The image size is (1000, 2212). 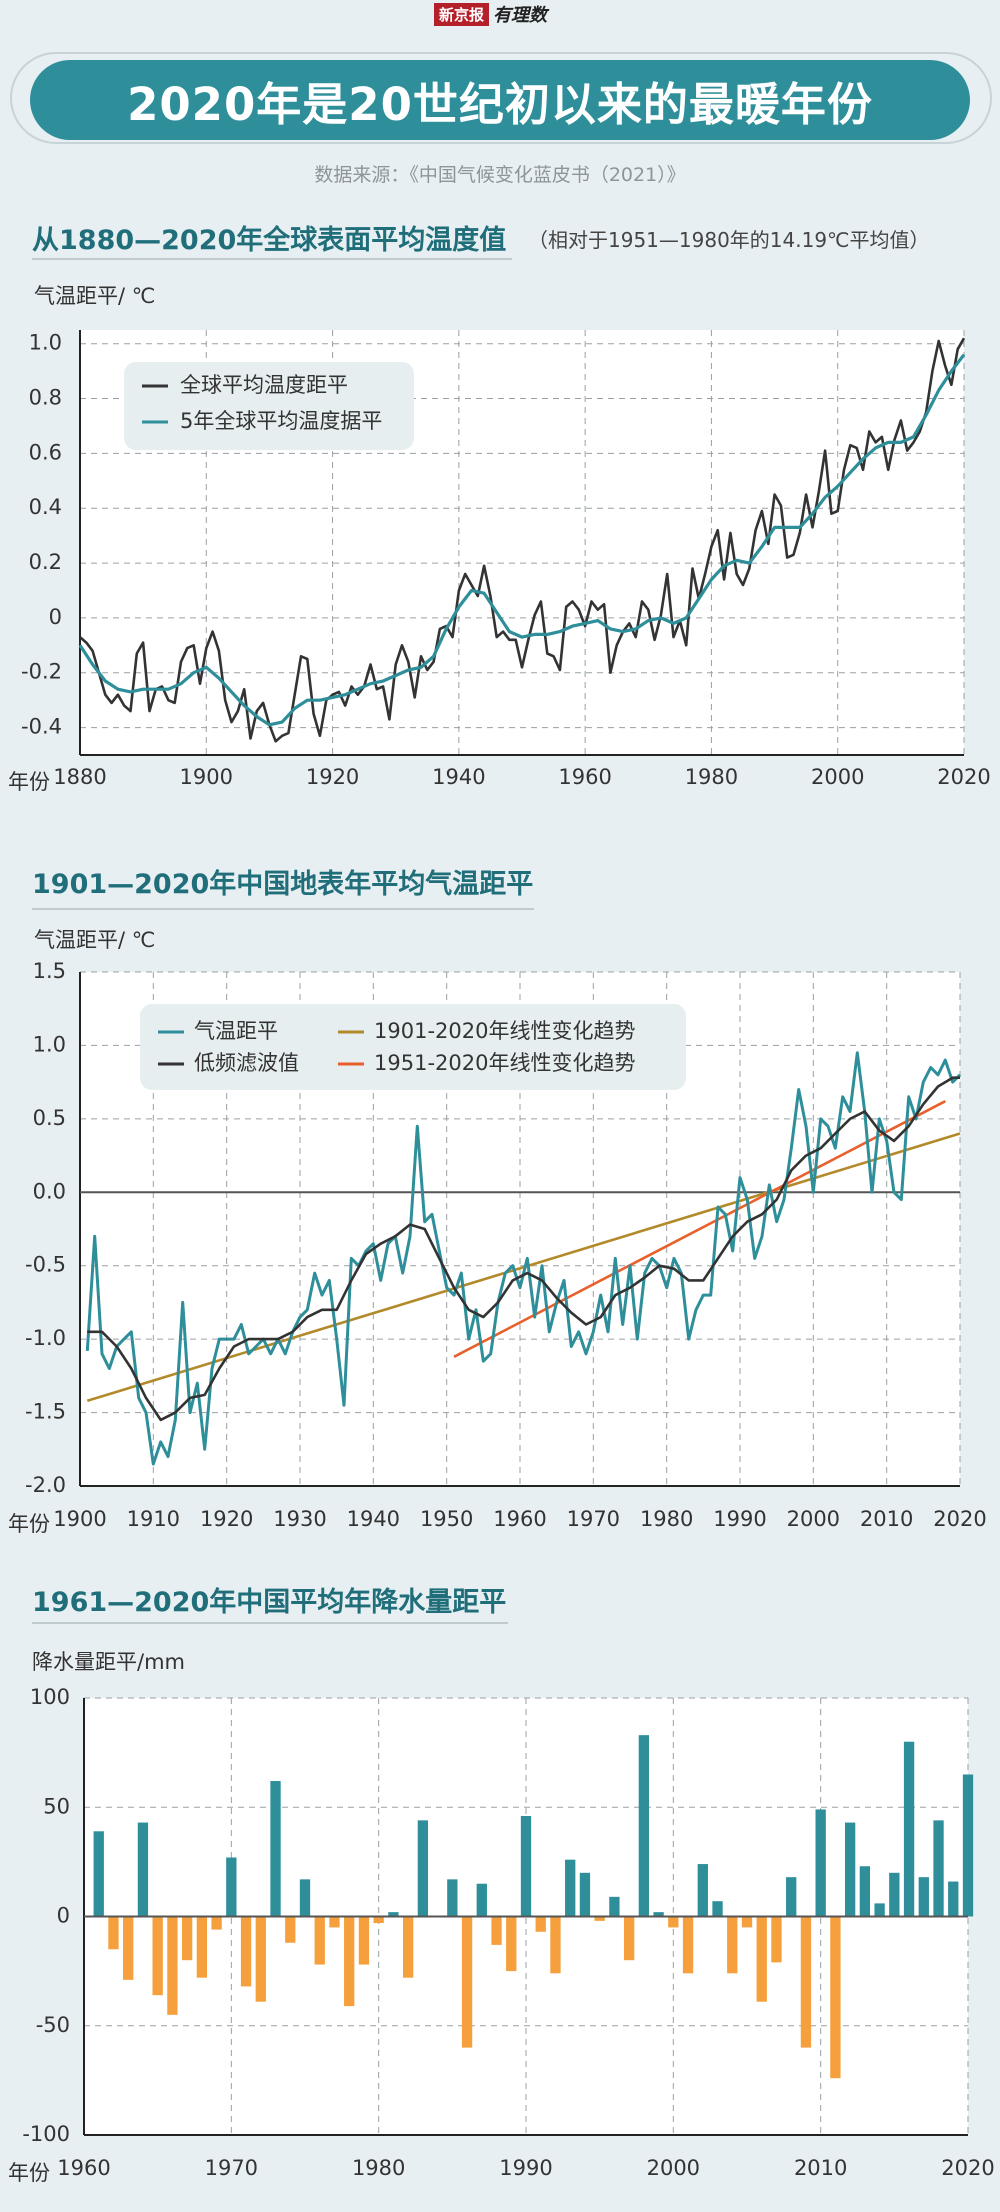 I want to click on chart1-ytick-label: 1.0, so click(x=45, y=343).